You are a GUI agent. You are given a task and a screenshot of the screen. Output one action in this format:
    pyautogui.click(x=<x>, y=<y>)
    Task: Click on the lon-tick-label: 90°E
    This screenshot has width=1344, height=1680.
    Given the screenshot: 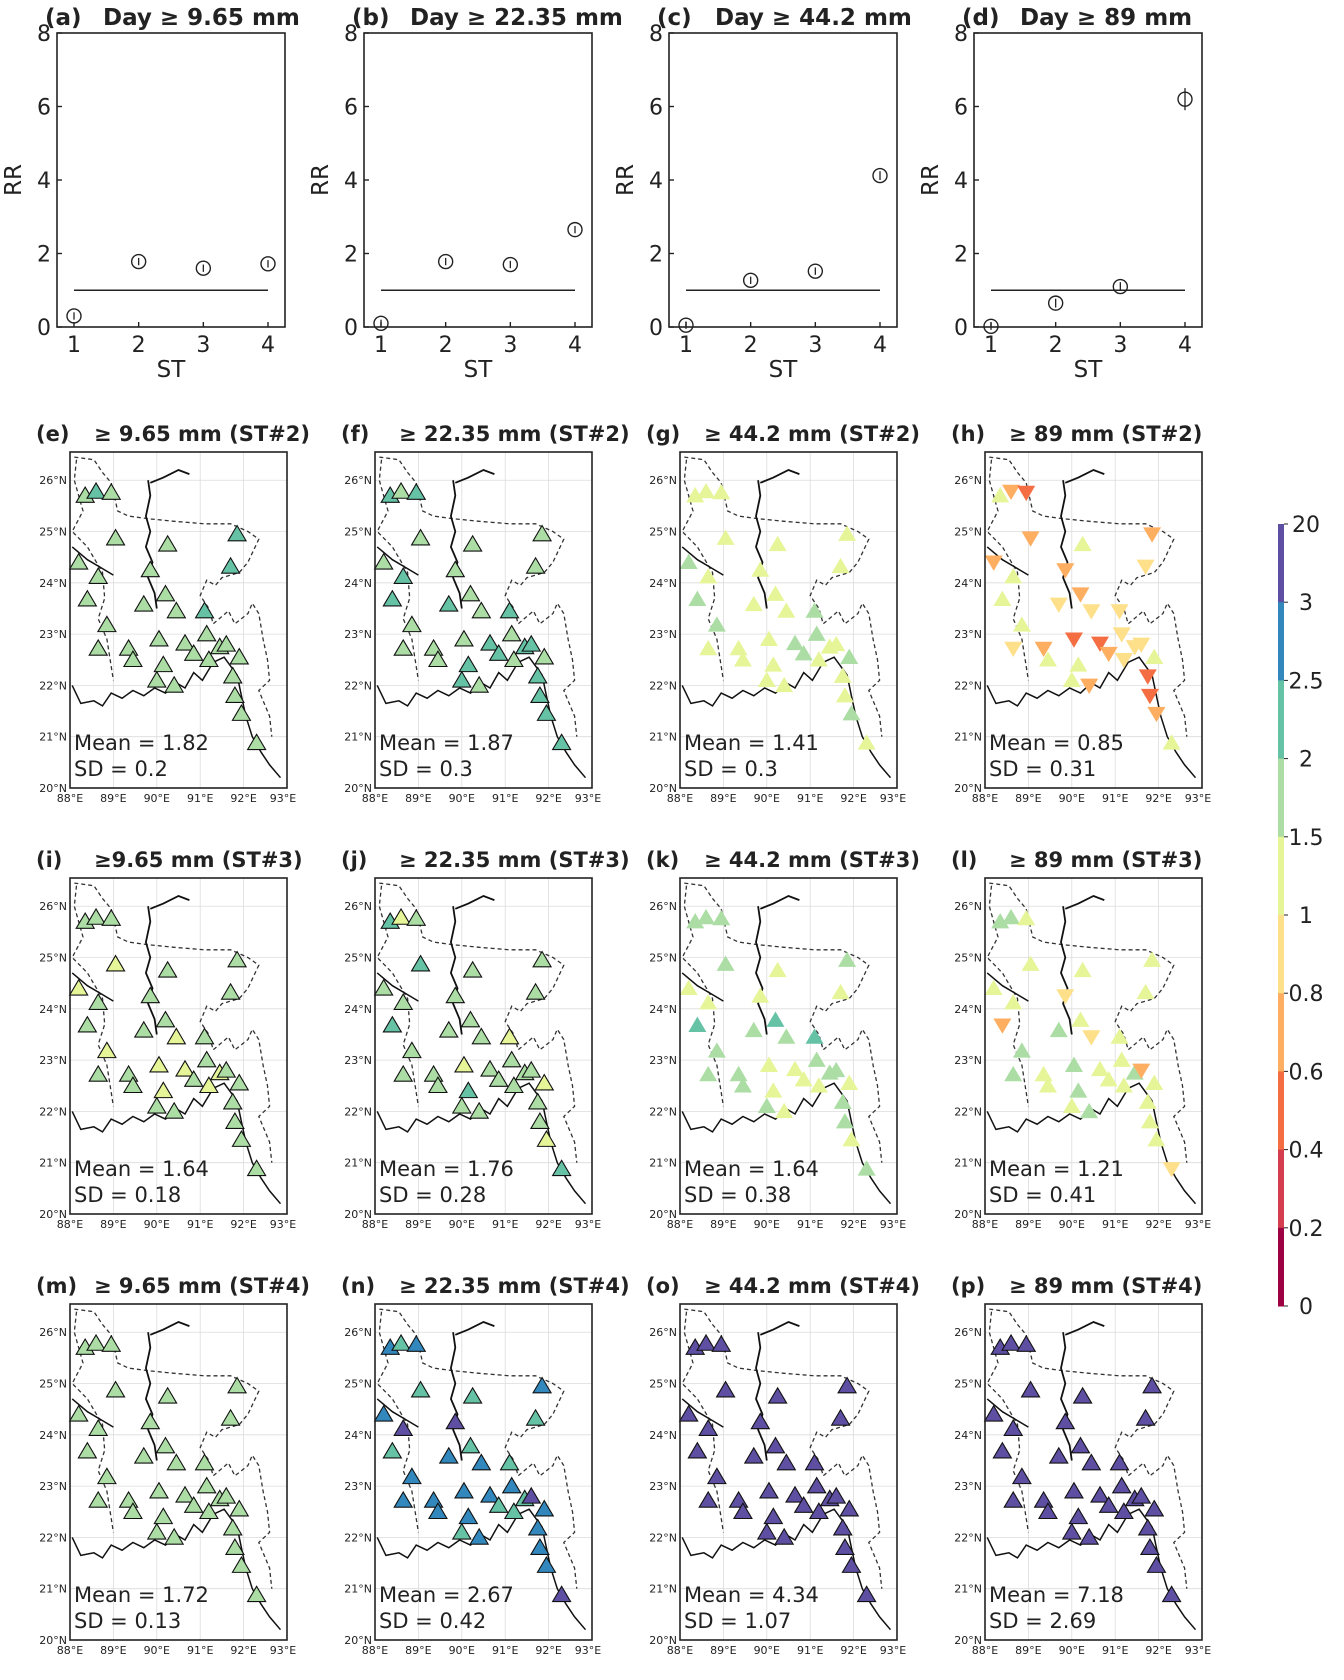 What is the action you would take?
    pyautogui.click(x=462, y=798)
    